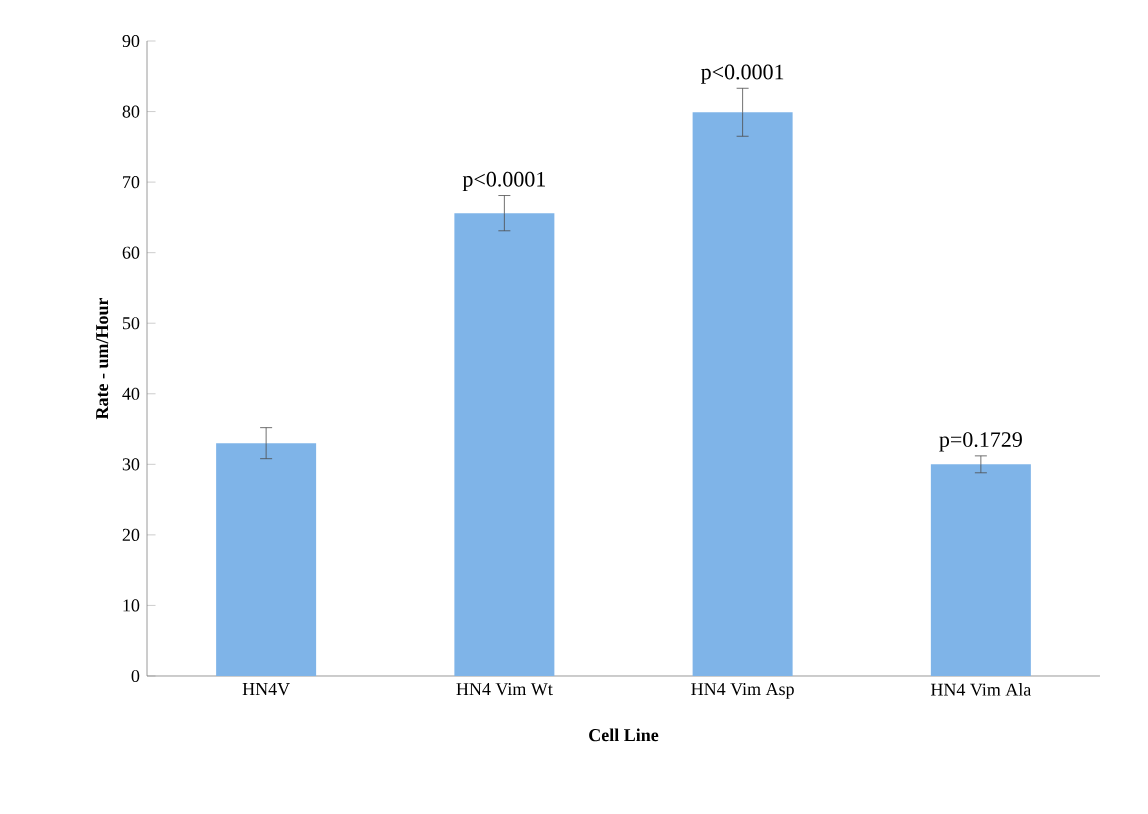 The width and height of the screenshot is (1148, 814). What do you see at coordinates (742, 691) in the screenshot?
I see `x-tick-label: HN4 Vim Asp` at bounding box center [742, 691].